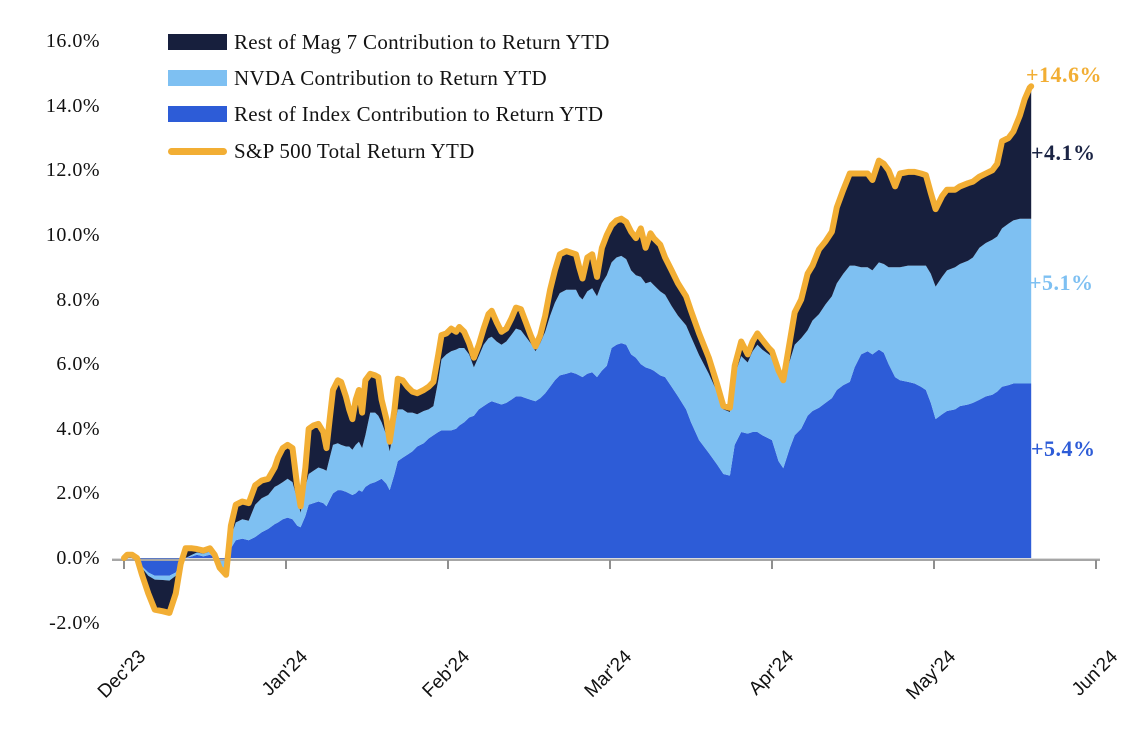 This screenshot has width=1135, height=732. What do you see at coordinates (354, 150) in the screenshot?
I see `legend-label: S&P 500 Total Return YTD` at bounding box center [354, 150].